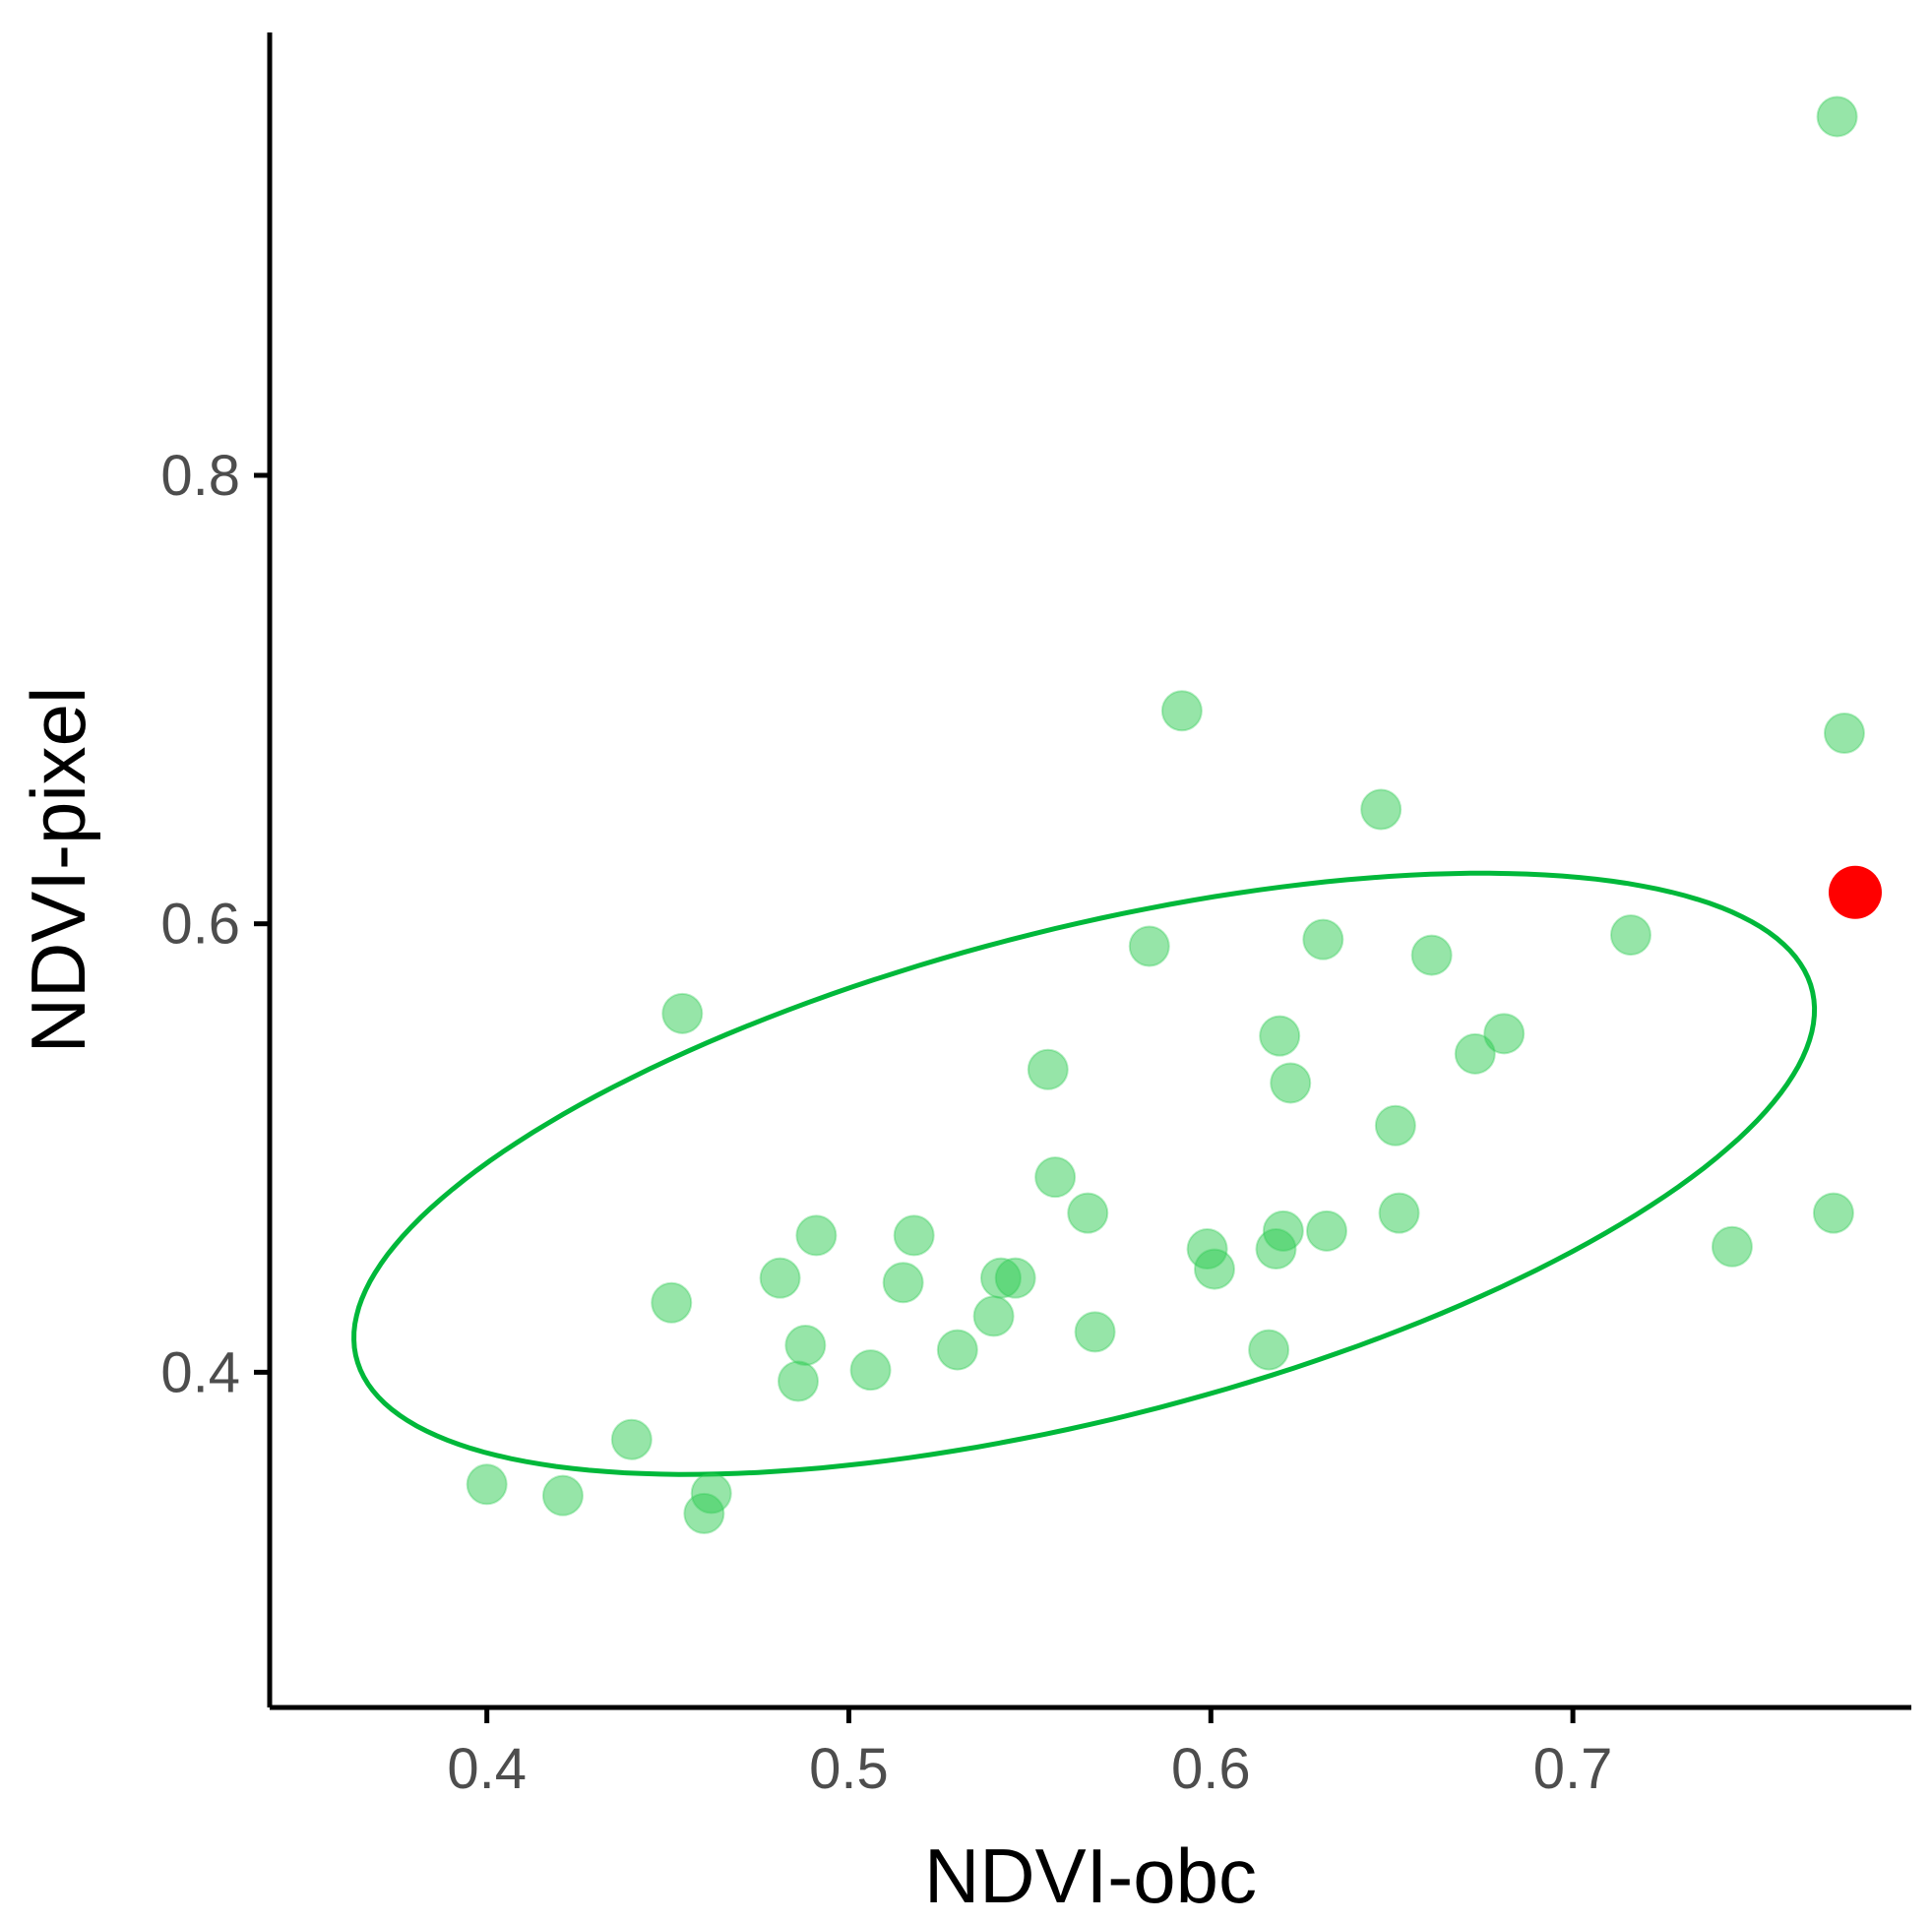  I want to click on x-tick-label: 0.4, so click(487, 1769).